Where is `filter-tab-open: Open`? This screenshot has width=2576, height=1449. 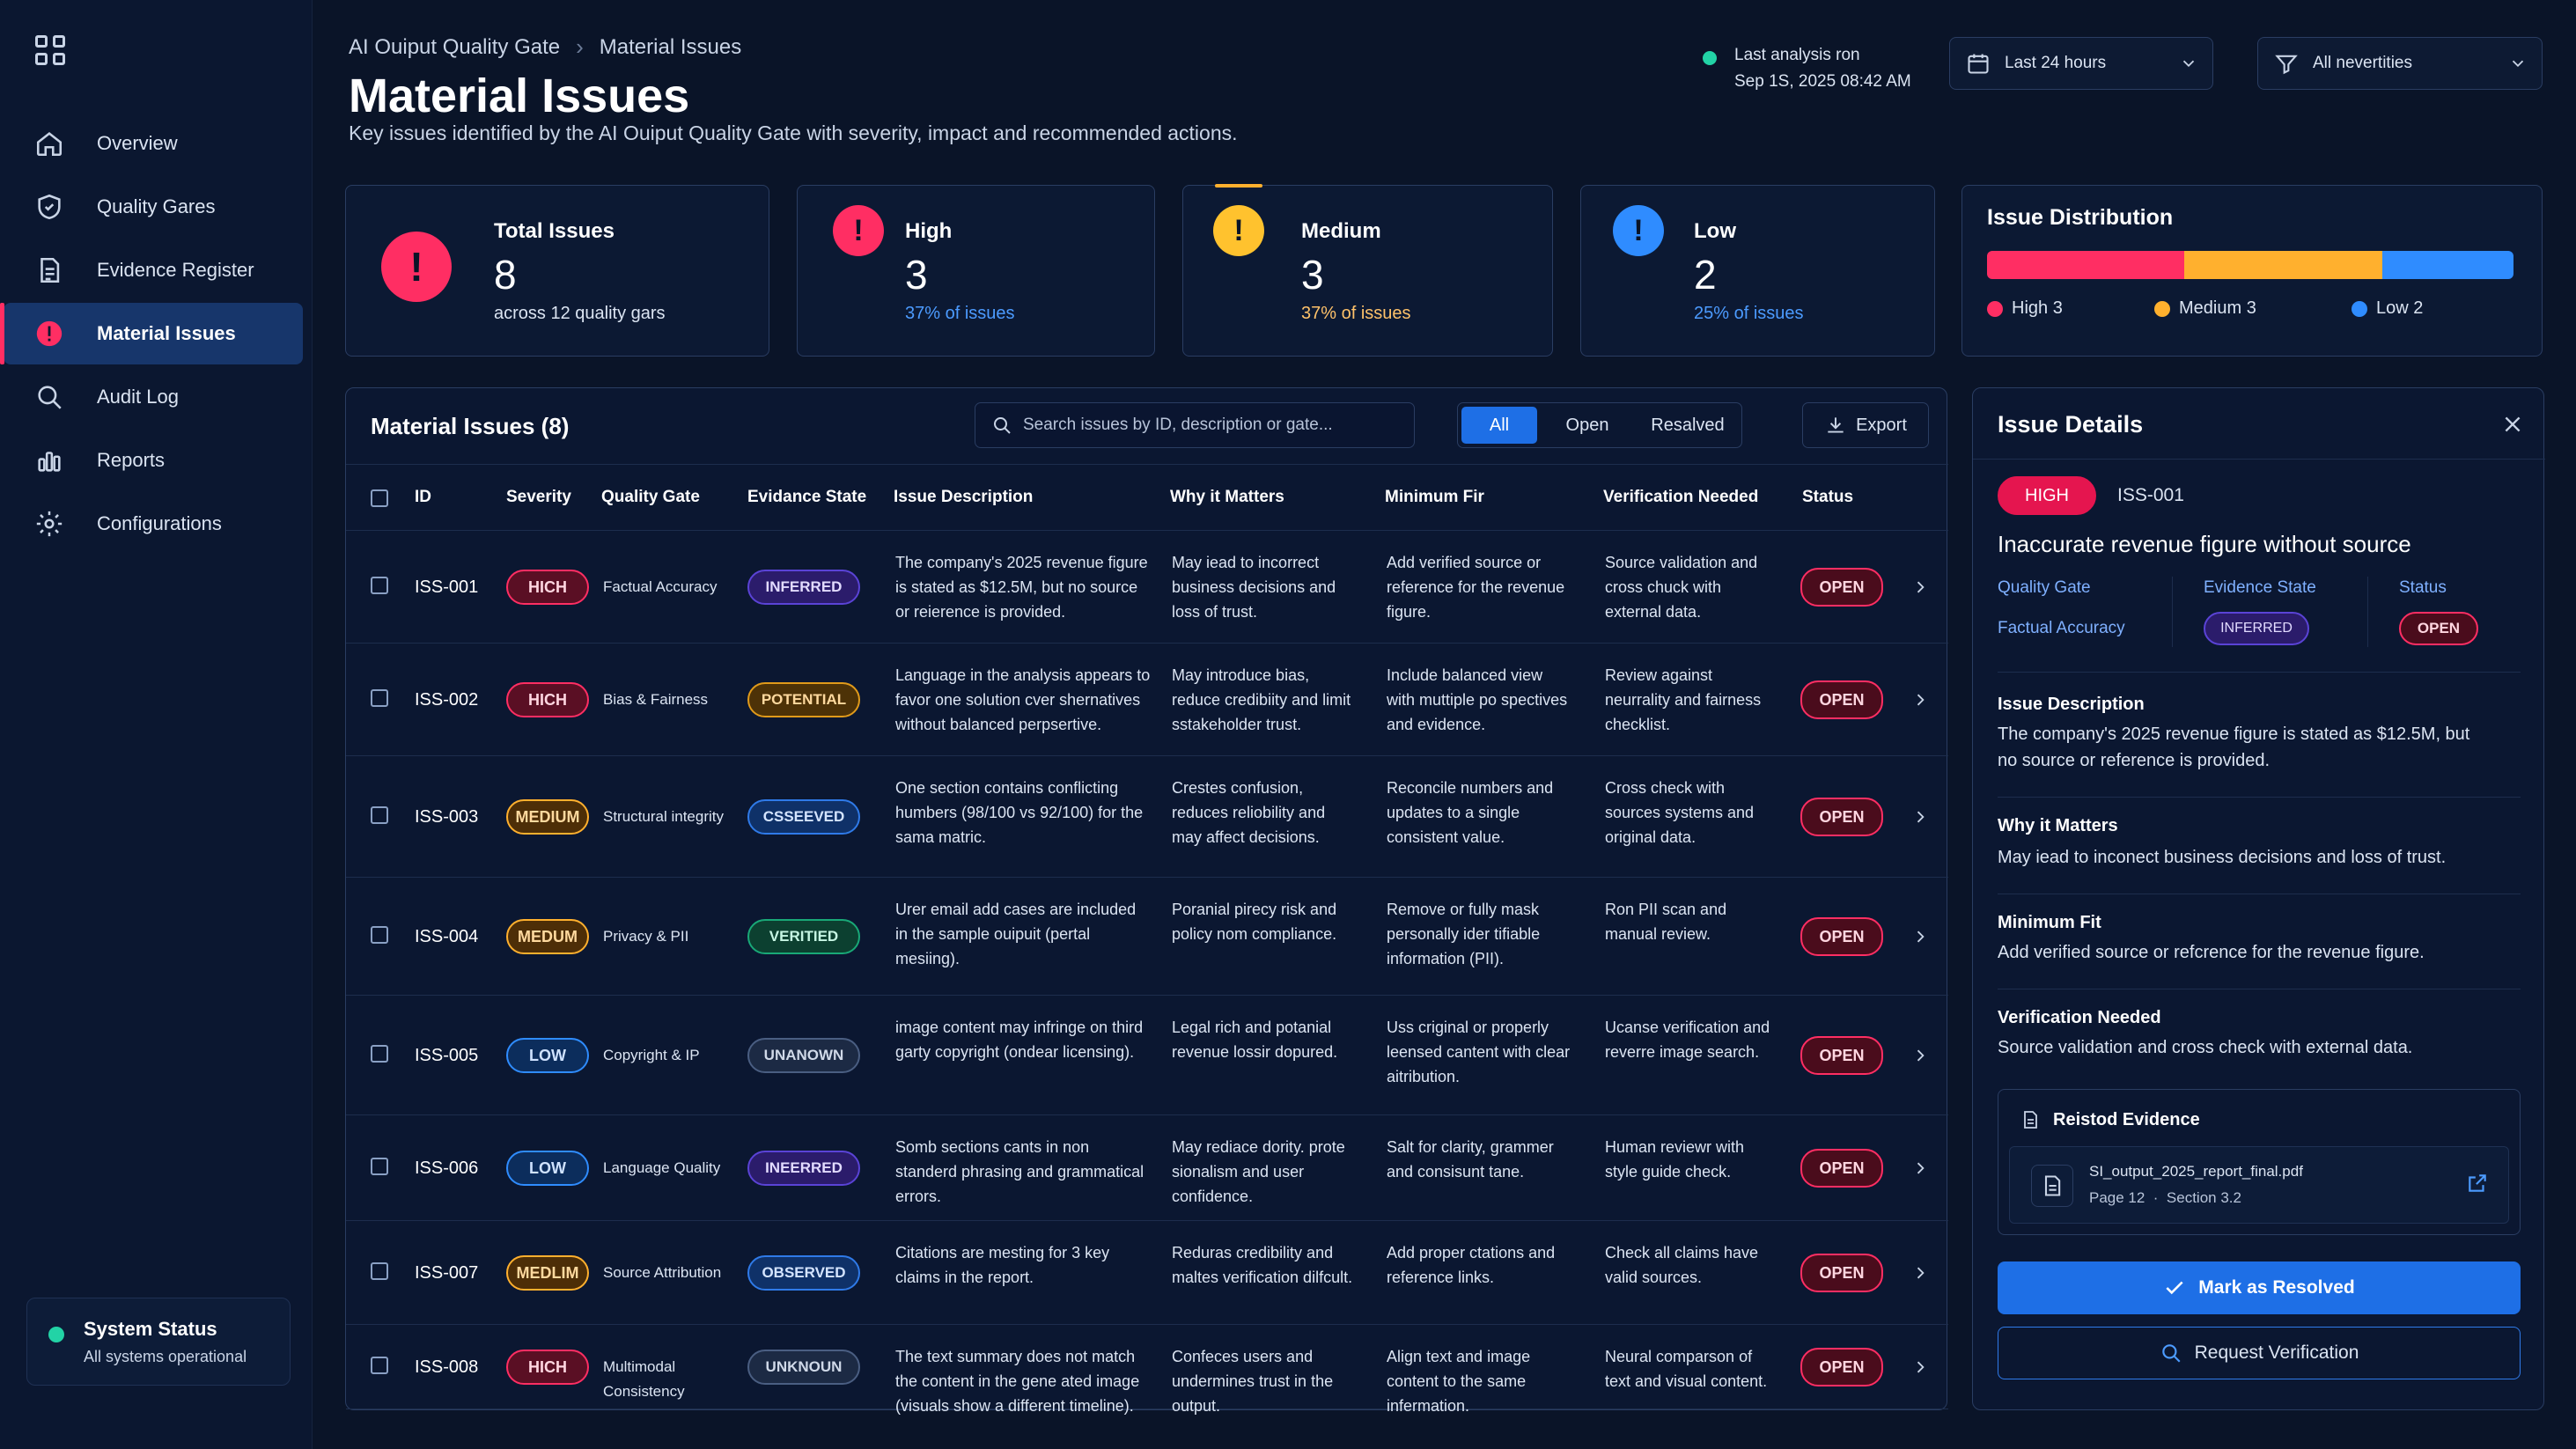 filter-tab-open: Open is located at coordinates (1587, 425).